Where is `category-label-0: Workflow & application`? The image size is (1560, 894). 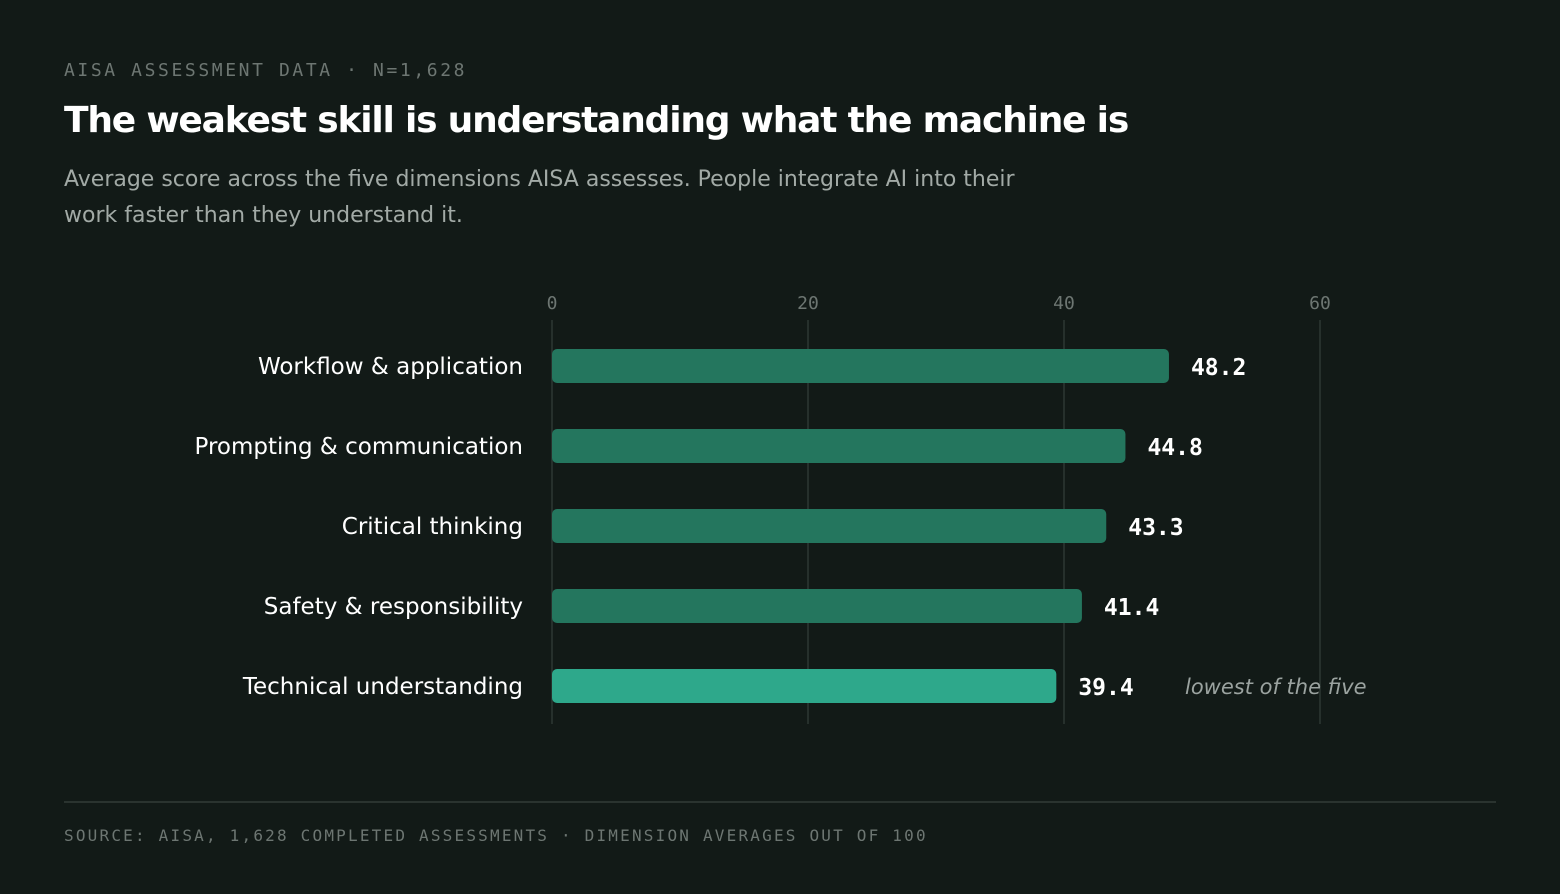
category-label-0: Workflow & application is located at coordinates (390, 367).